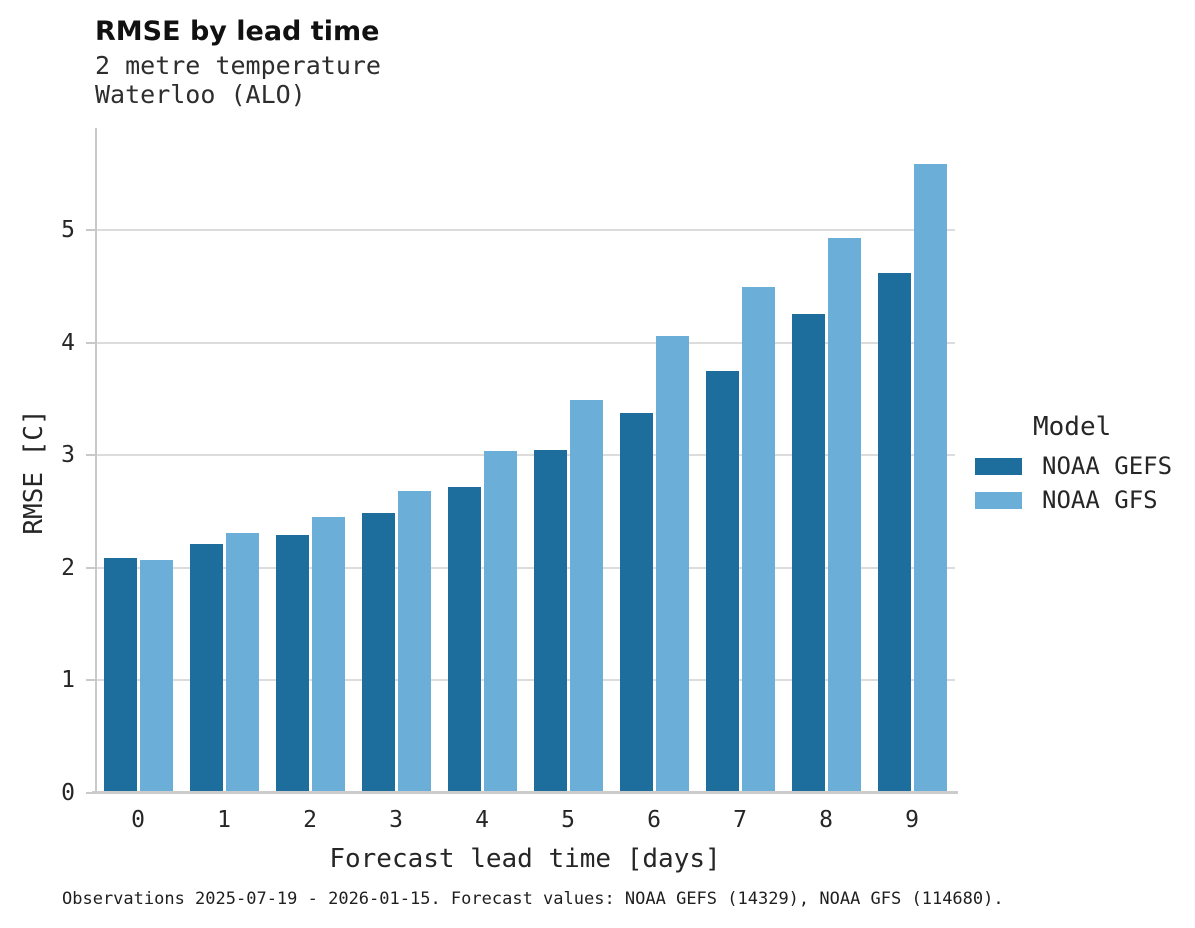 The height and width of the screenshot is (928, 1195). What do you see at coordinates (998, 466) in the screenshot?
I see `legend-swatch-noaa-gefs` at bounding box center [998, 466].